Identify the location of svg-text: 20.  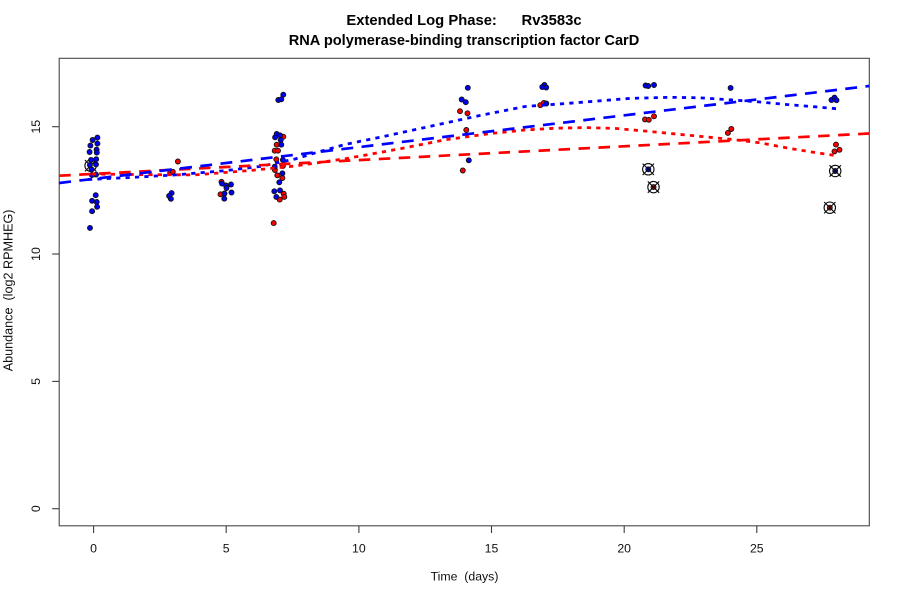
(624, 549).